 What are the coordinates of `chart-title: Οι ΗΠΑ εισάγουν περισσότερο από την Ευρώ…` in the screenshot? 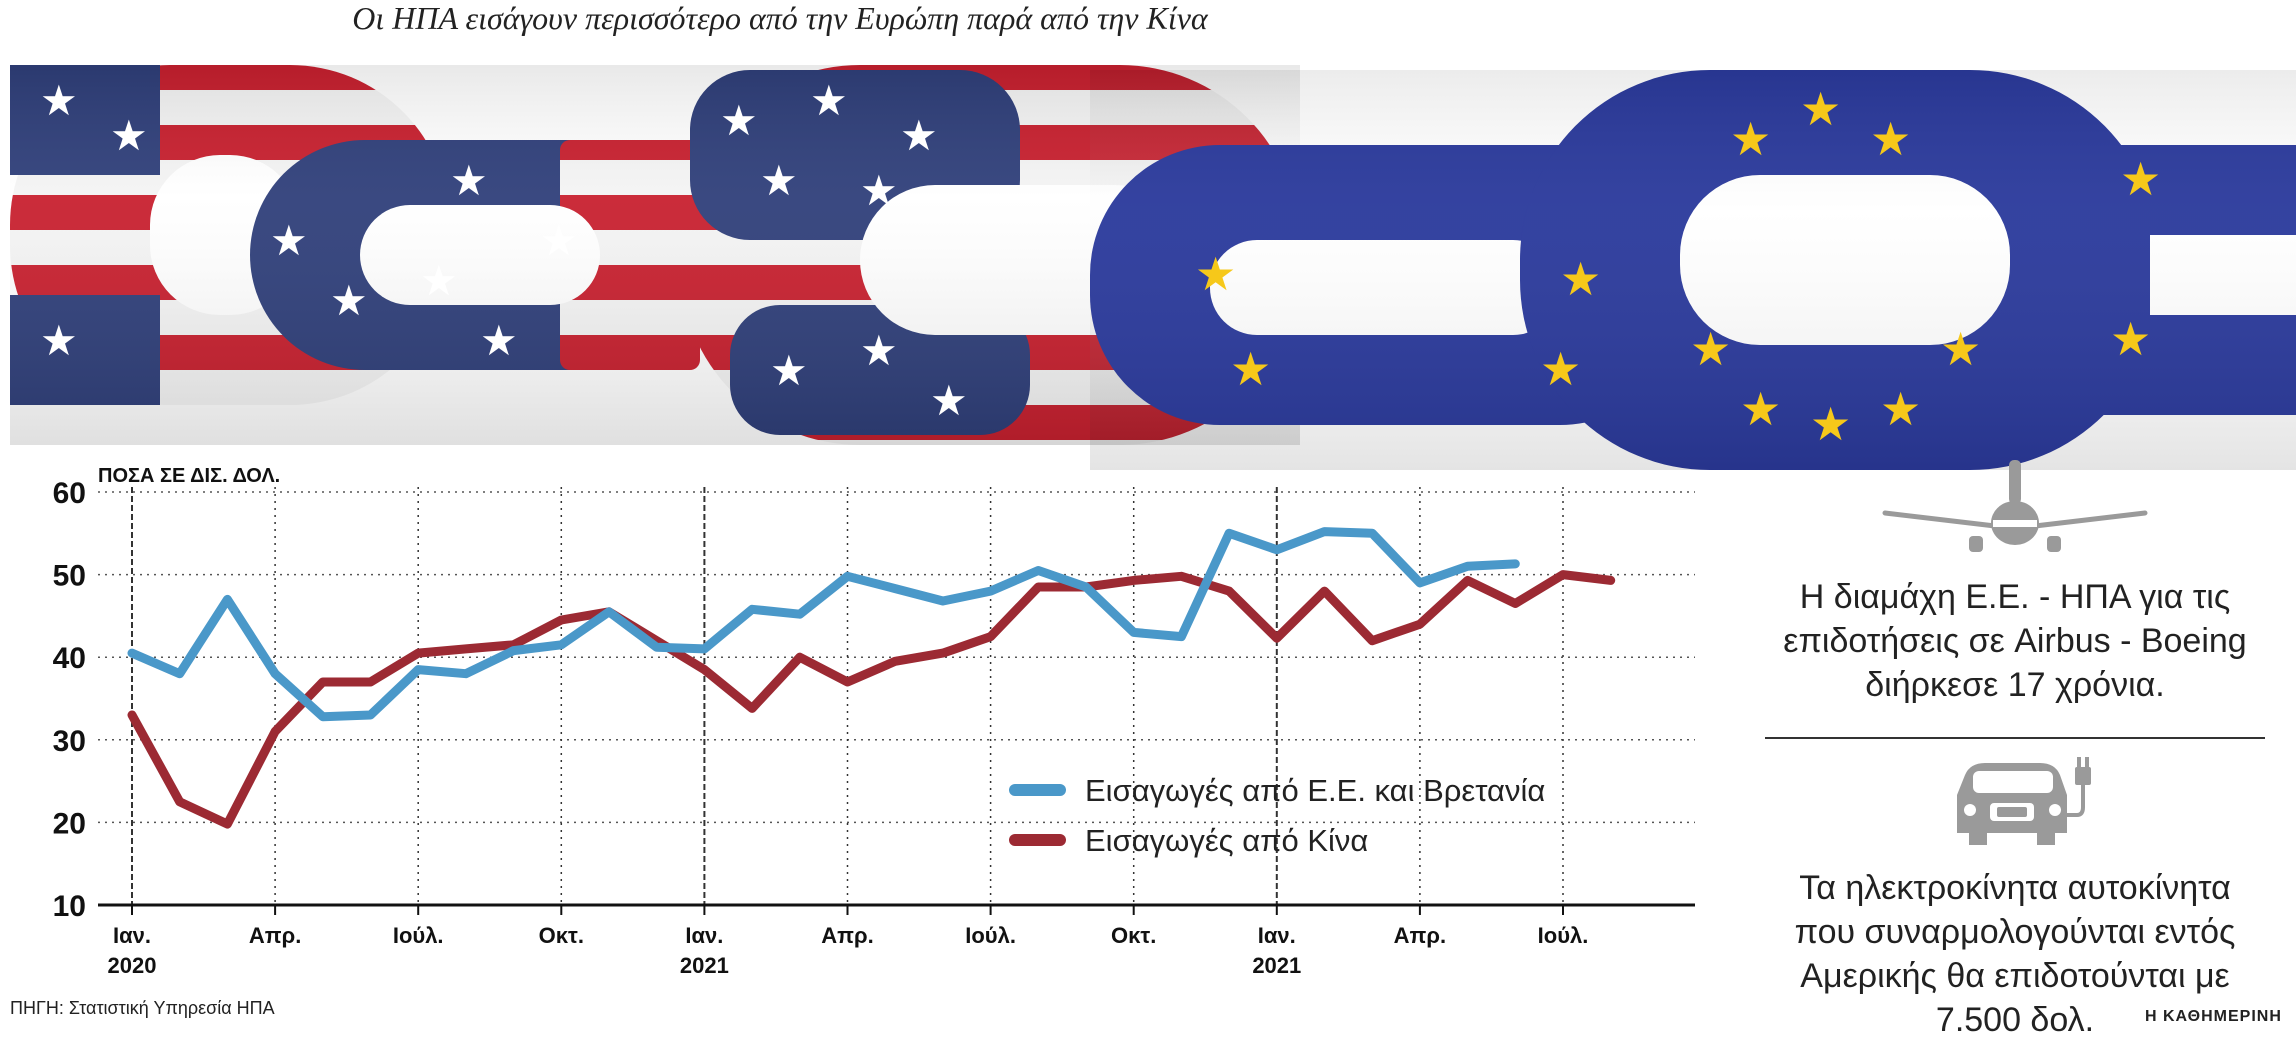 It's located at (780, 18).